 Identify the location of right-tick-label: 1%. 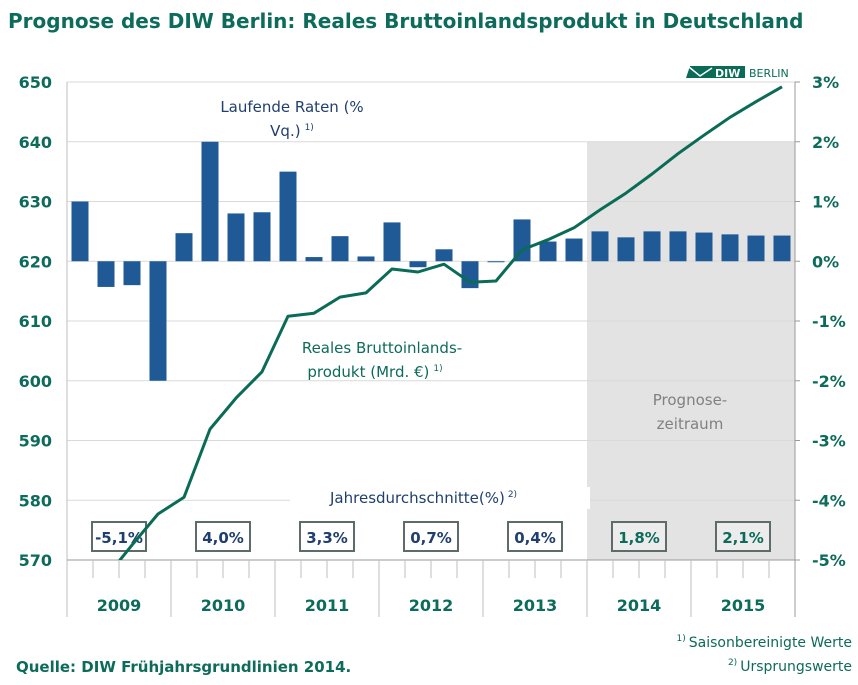
(825, 202).